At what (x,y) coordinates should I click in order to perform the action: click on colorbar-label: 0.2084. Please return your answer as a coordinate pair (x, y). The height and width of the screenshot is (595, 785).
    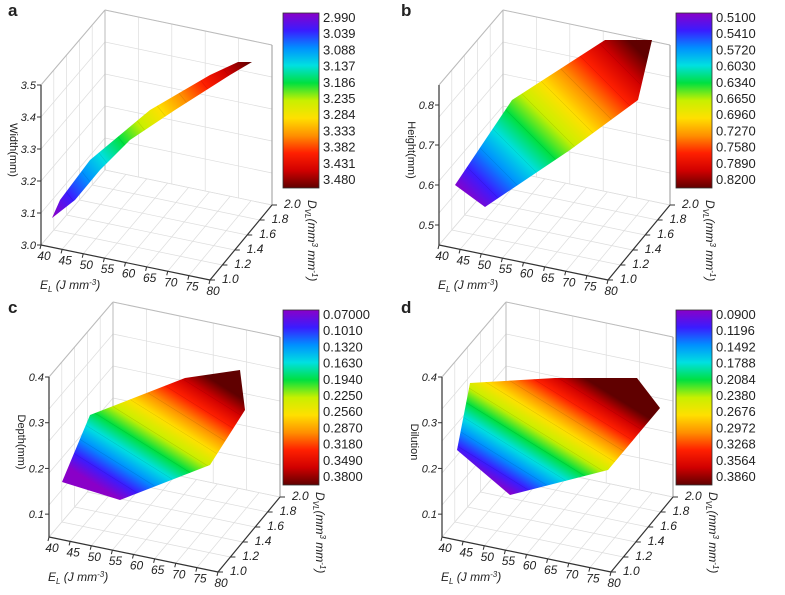
    Looking at the image, I should click on (736, 379).